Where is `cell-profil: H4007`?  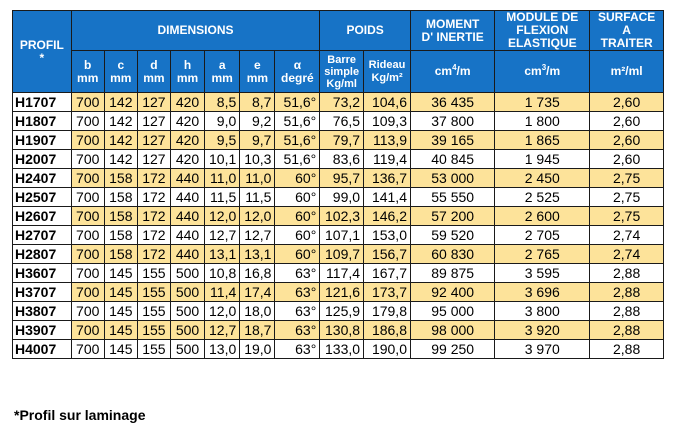
cell-profil: H4007 is located at coordinates (42, 349).